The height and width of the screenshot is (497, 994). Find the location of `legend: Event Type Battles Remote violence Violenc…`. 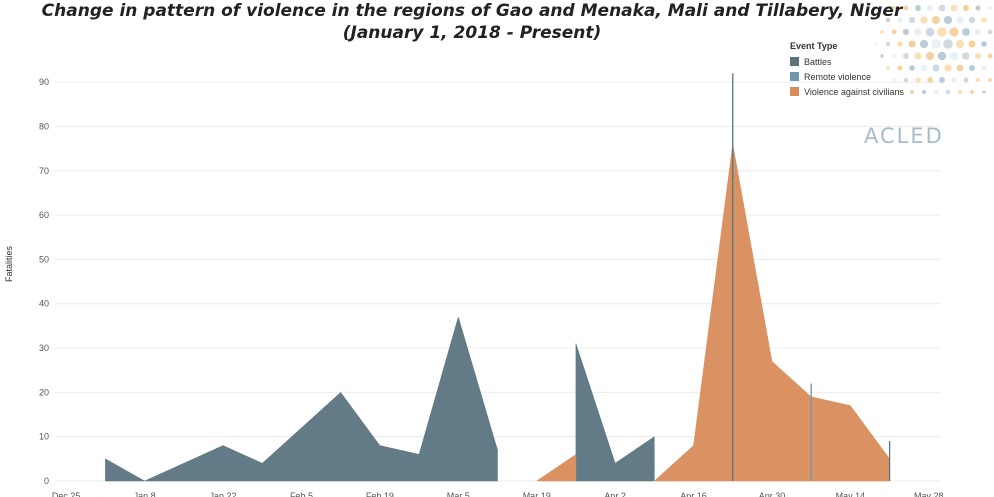

legend: Event Type Battles Remote violence Violenc… is located at coordinates (847, 70).